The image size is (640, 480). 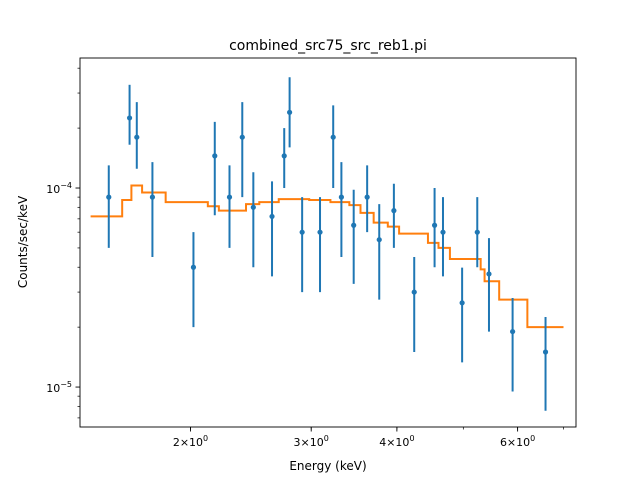 I want to click on x-tick-label: 2×100, so click(x=190, y=441).